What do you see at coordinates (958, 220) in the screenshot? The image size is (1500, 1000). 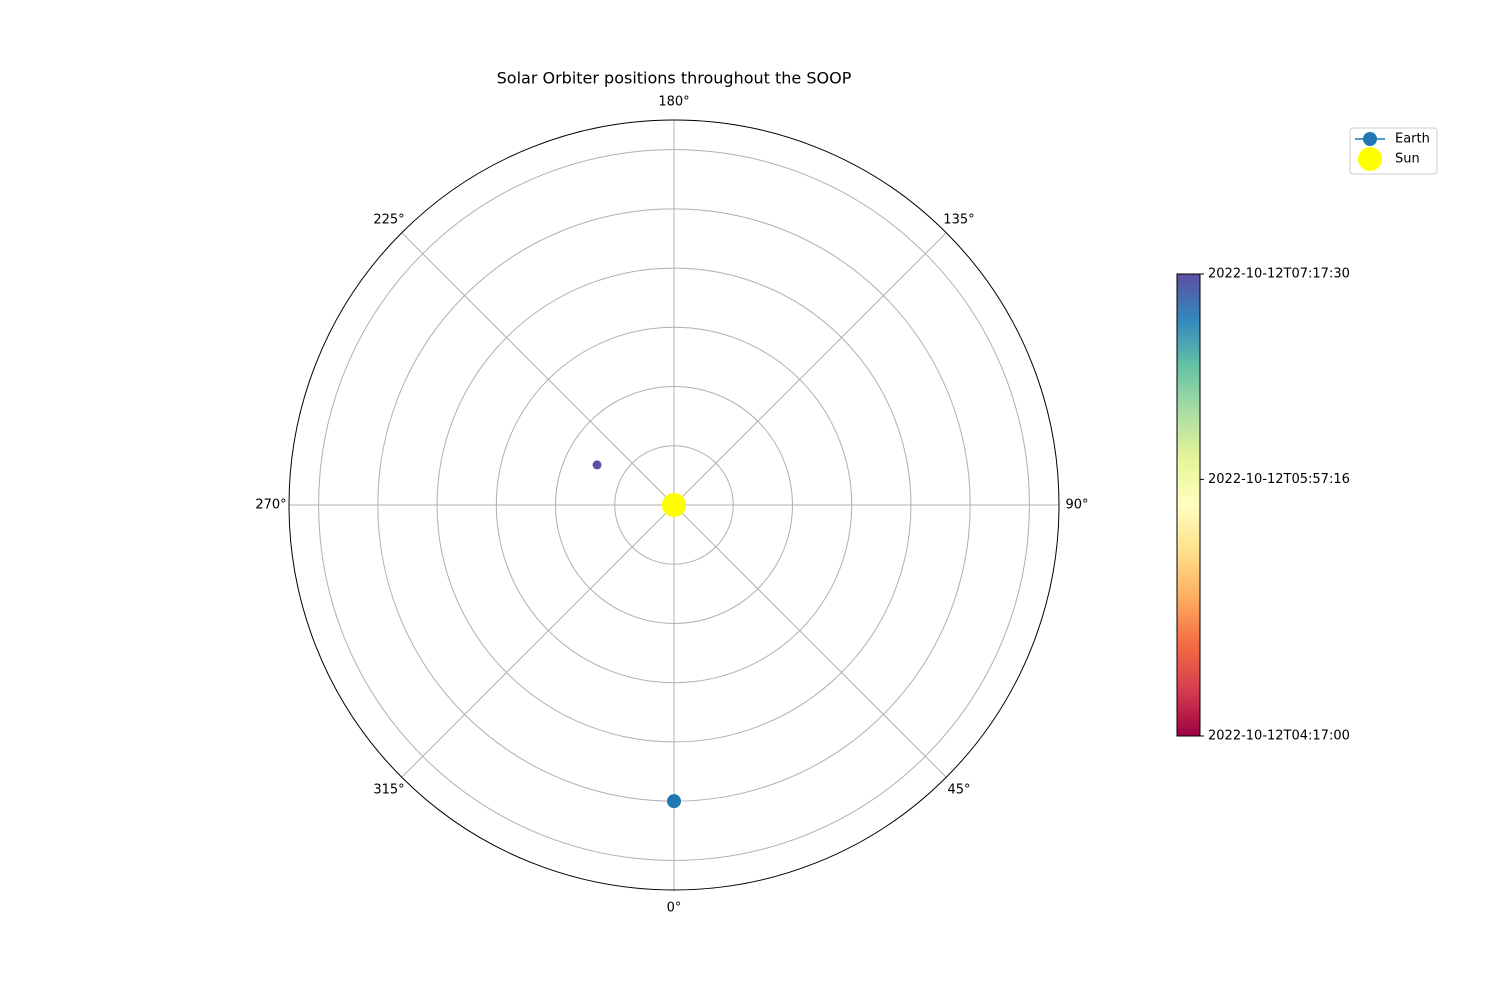 I see `theta-tick-label: 135°` at bounding box center [958, 220].